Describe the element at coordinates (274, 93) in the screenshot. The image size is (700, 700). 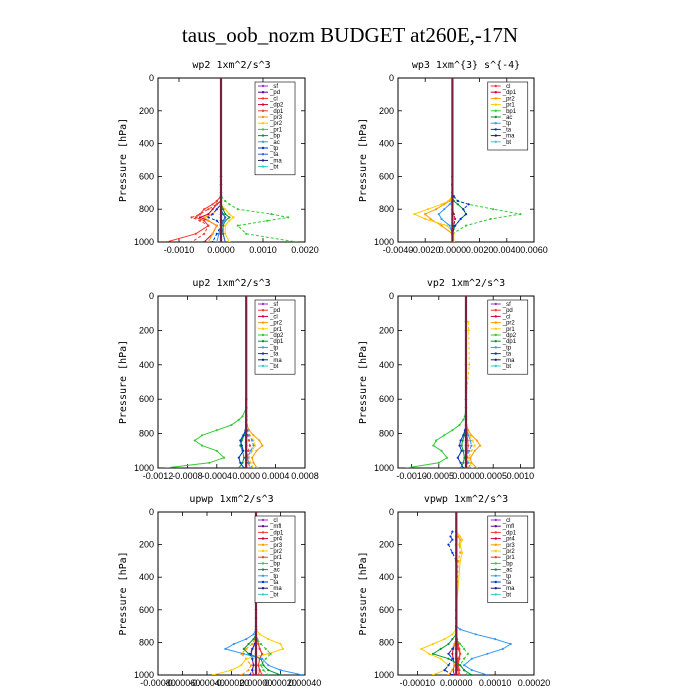
I see `legend-label: _pd` at that location.